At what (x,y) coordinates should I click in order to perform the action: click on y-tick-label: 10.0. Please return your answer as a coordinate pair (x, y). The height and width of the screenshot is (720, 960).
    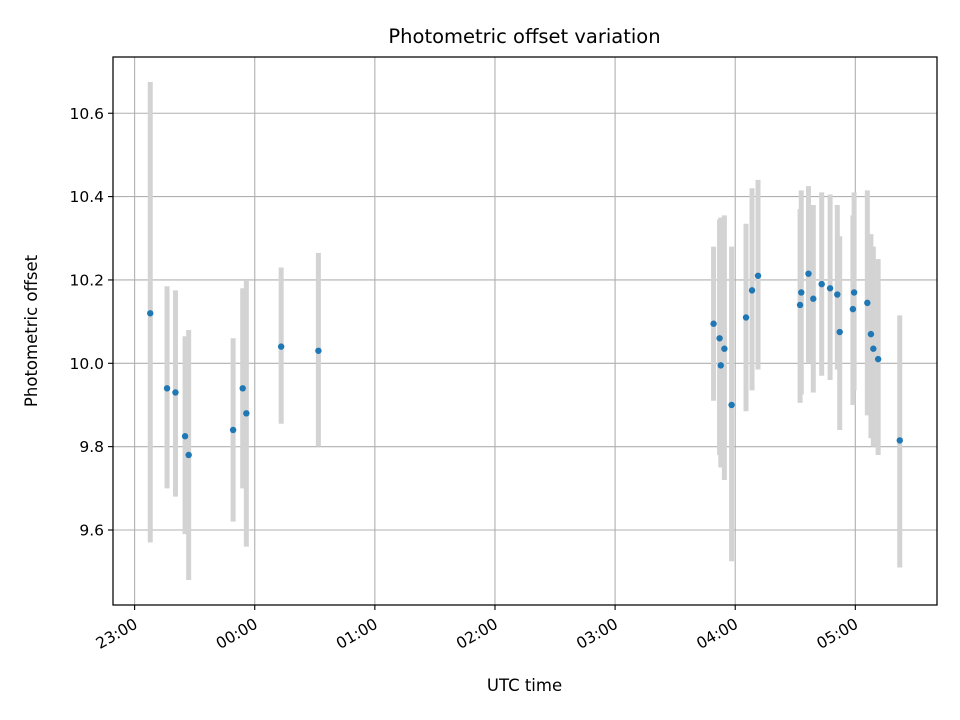
    Looking at the image, I should click on (86, 364).